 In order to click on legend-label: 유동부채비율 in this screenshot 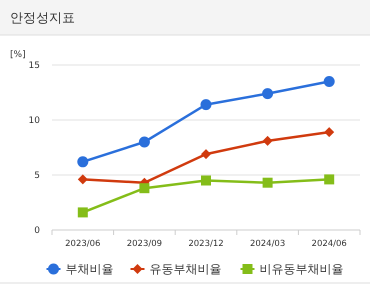, I will do `click(186, 269)`.